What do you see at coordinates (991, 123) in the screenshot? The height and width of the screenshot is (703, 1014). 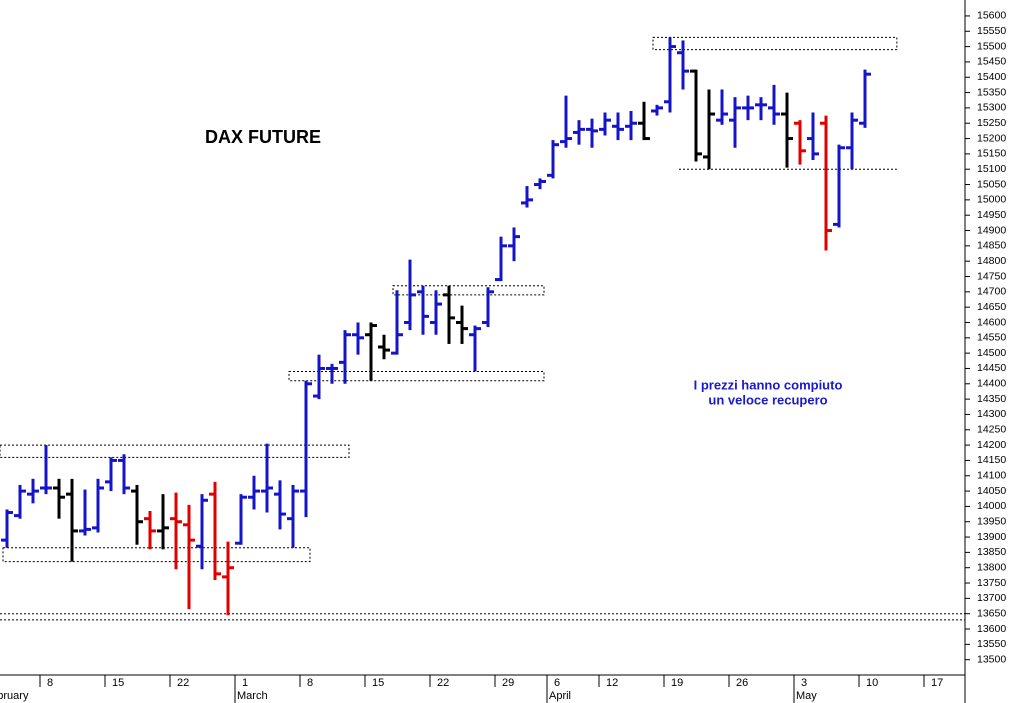 I see `y-tick-label: 15250` at bounding box center [991, 123].